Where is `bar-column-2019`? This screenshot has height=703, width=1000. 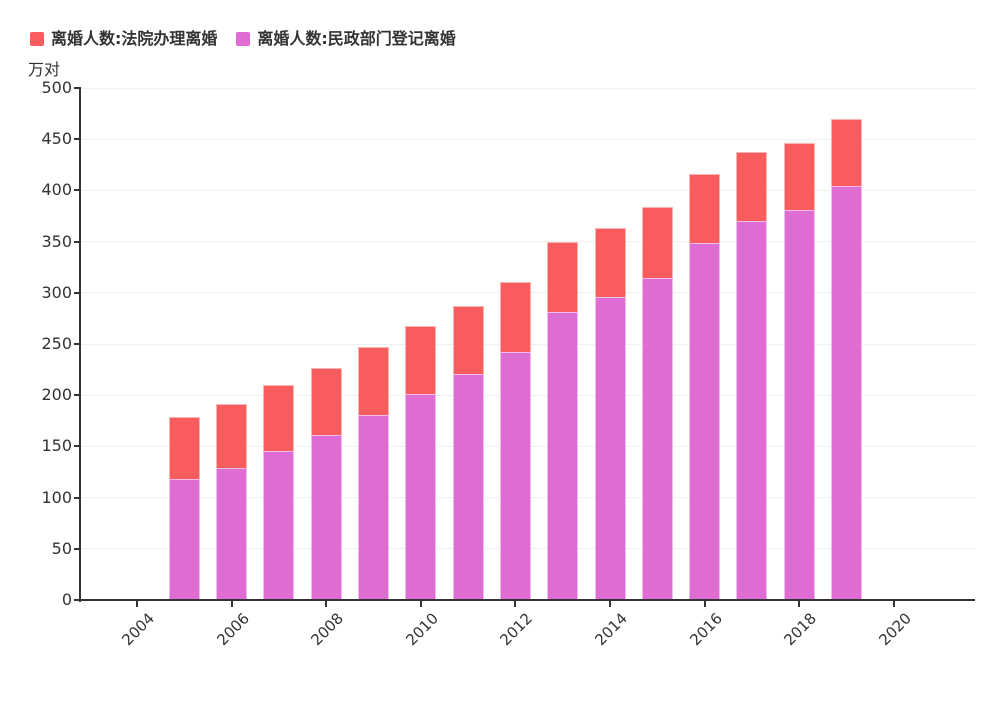
bar-column-2019 is located at coordinates (846, 359).